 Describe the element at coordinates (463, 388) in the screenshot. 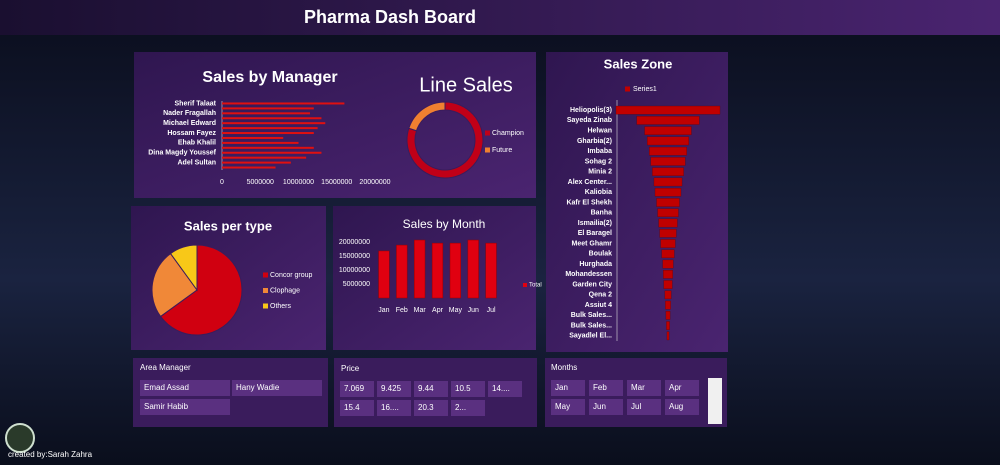

I see `slicer-item: 10.5` at that location.